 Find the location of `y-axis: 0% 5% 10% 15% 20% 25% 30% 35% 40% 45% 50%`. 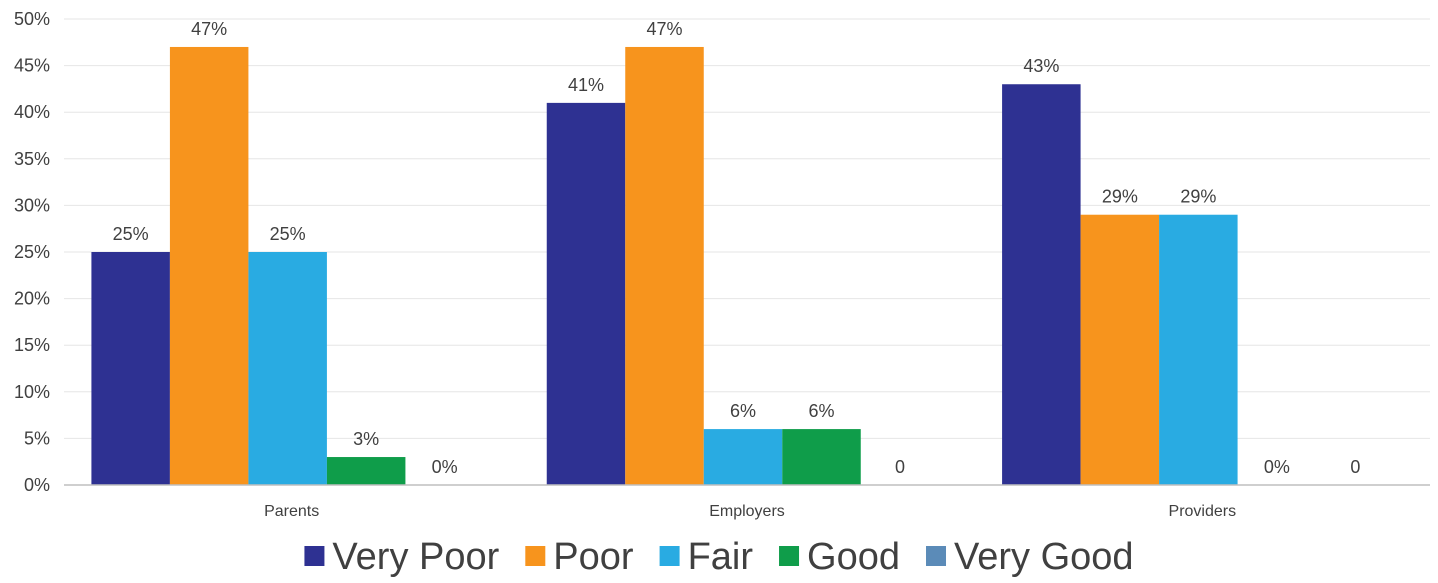

y-axis: 0% 5% 10% 15% 20% 25% 30% 35% 40% 45% 50% is located at coordinates (32, 252).